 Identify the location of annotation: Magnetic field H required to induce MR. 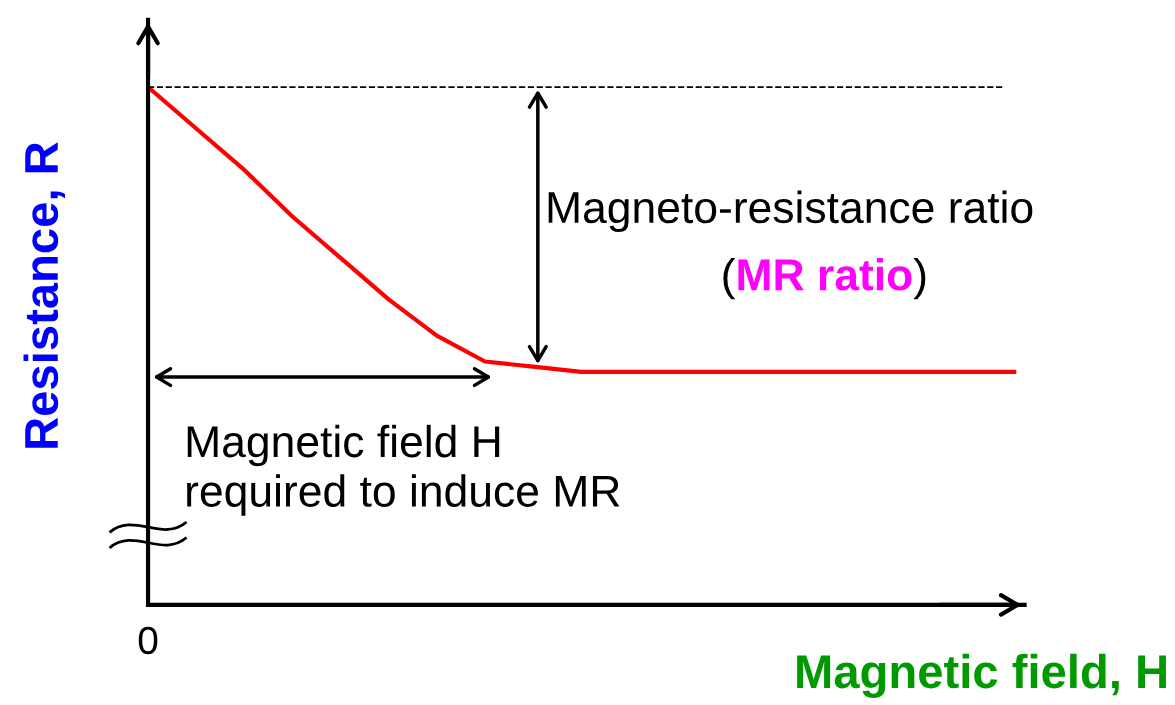
(403, 470).